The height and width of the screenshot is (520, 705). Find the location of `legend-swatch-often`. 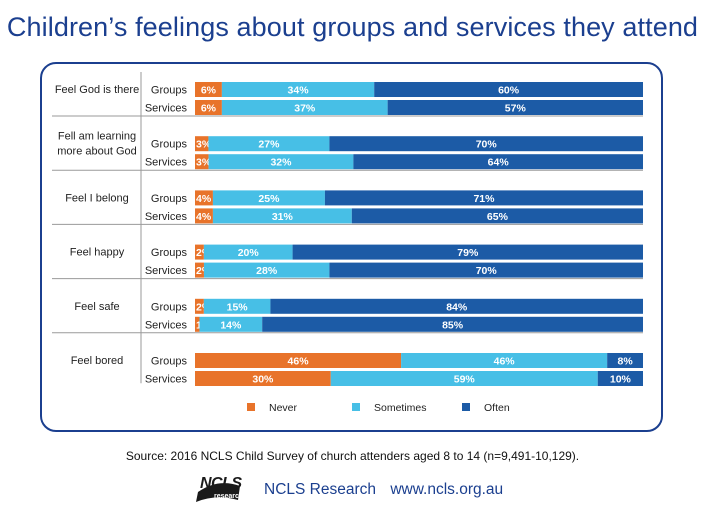

legend-swatch-often is located at coordinates (466, 407).